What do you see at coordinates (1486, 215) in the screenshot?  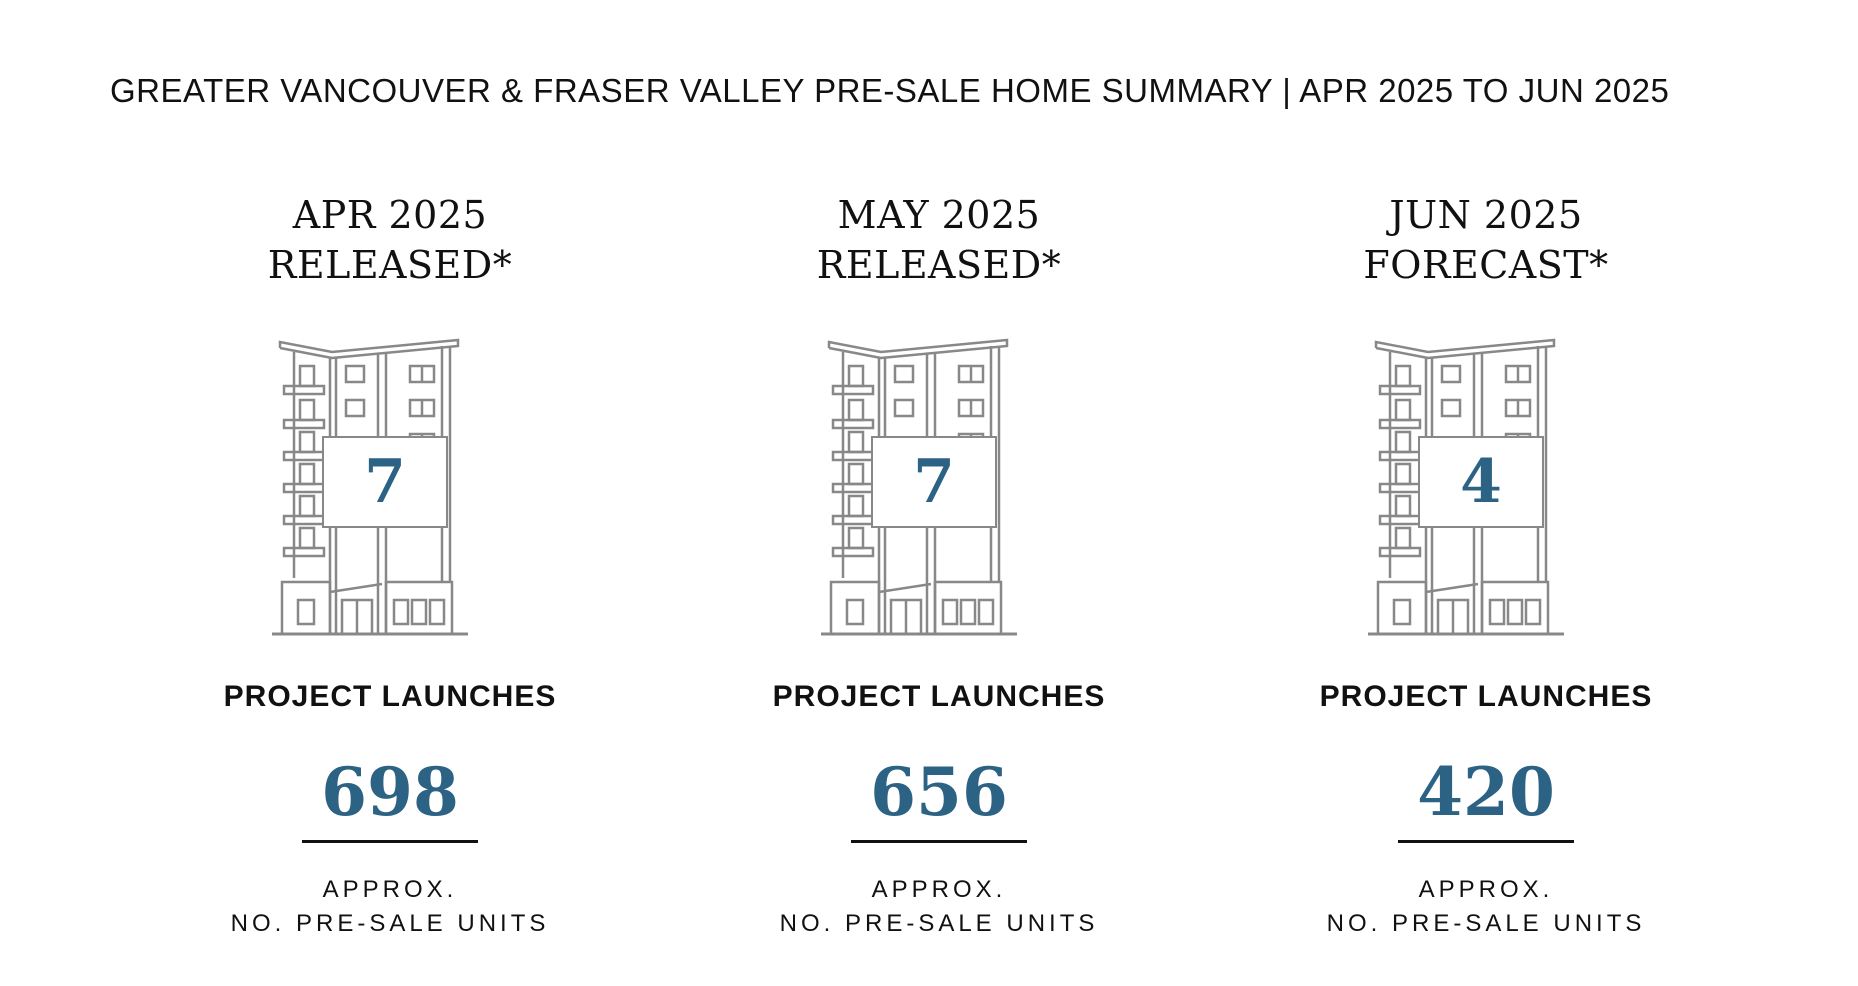 I see `period-label: JUN 2025` at bounding box center [1486, 215].